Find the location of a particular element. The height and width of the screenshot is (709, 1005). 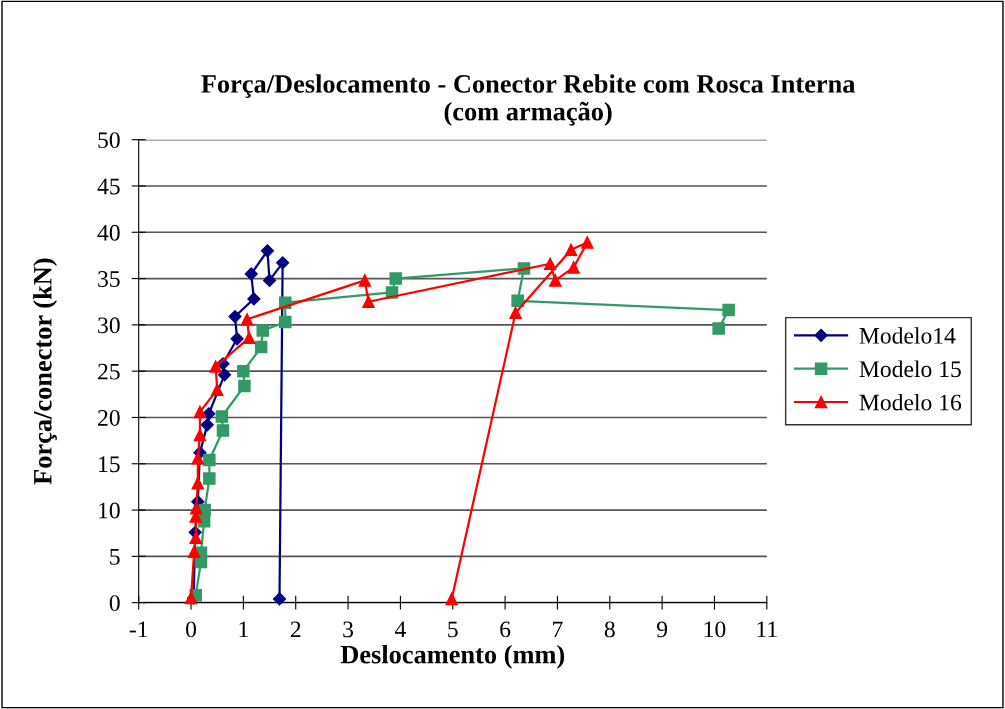

x-tick-label: 1 is located at coordinates (243, 629).